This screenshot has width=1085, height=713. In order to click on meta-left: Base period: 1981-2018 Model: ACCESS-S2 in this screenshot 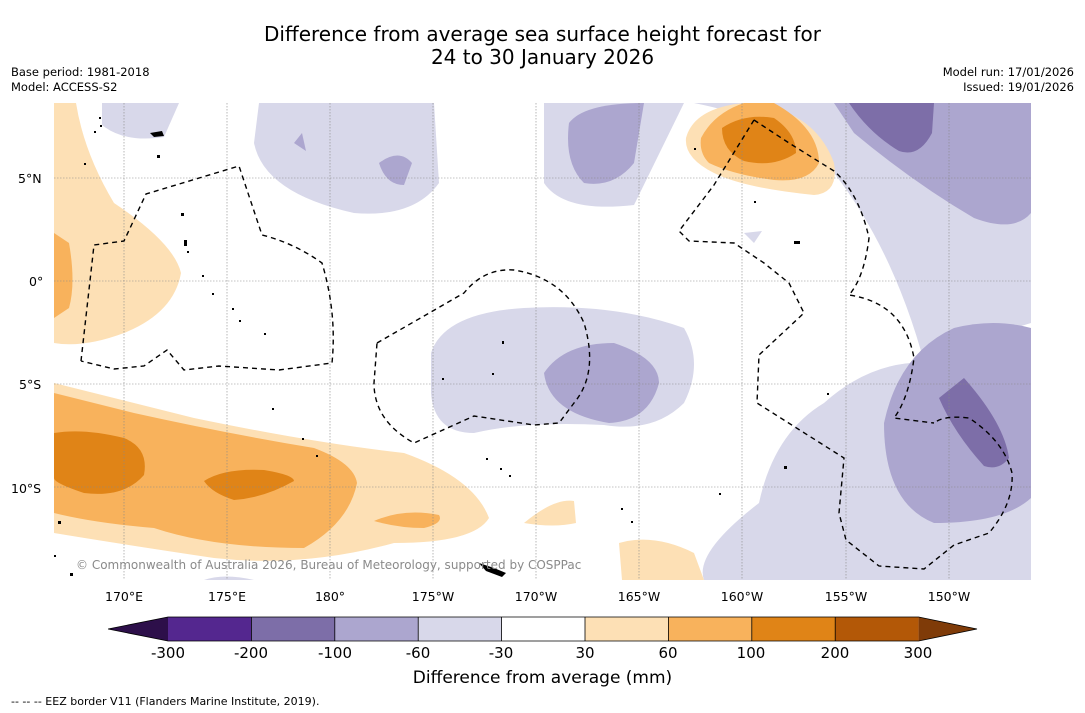, I will do `click(80, 80)`.